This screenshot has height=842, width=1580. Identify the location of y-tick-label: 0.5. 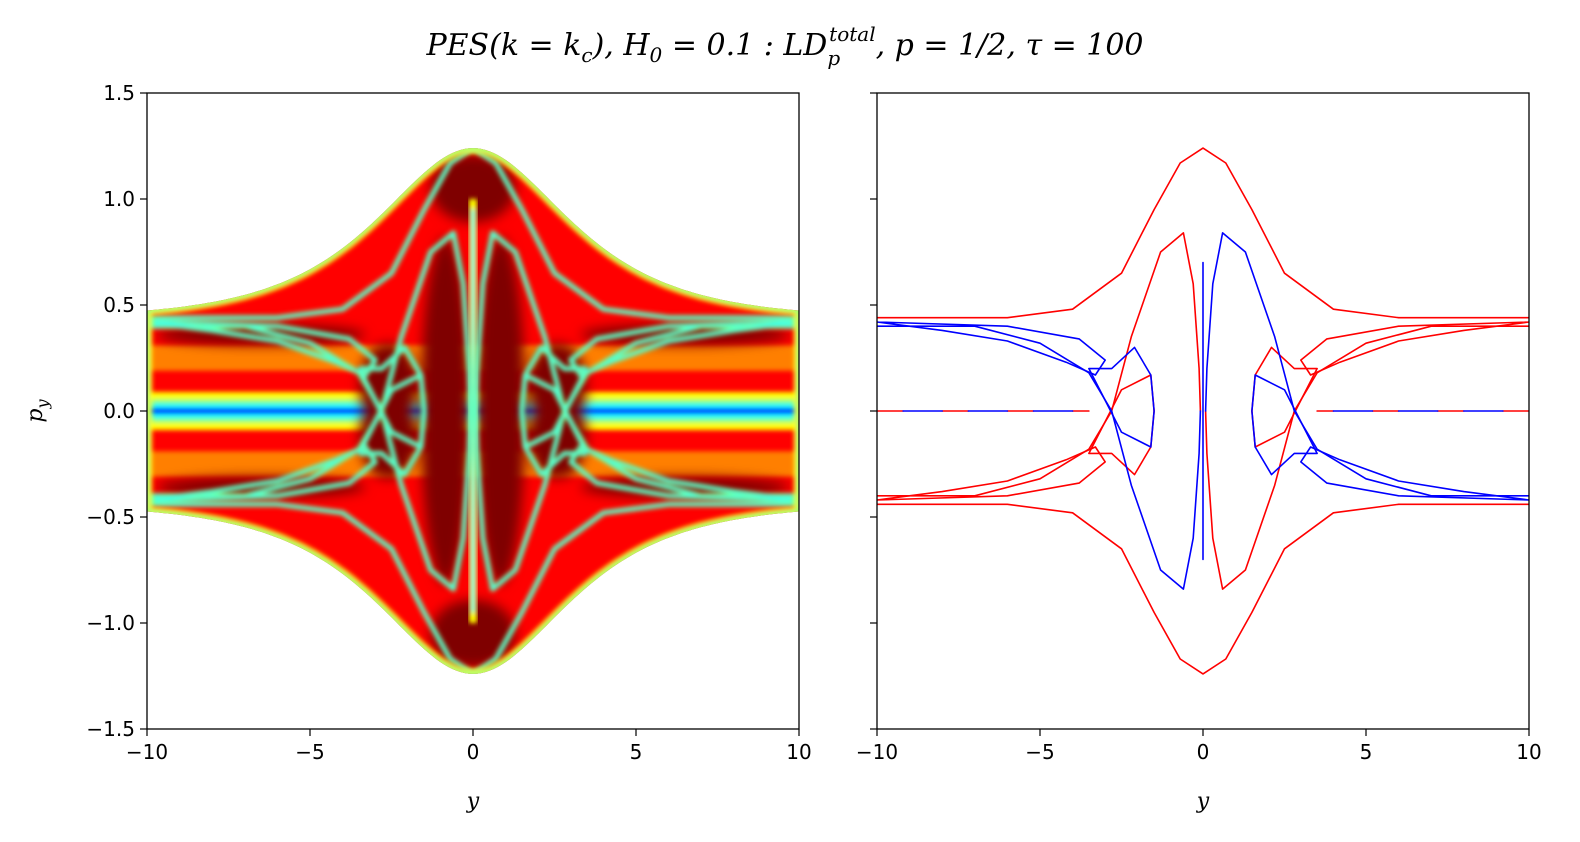
(119, 305).